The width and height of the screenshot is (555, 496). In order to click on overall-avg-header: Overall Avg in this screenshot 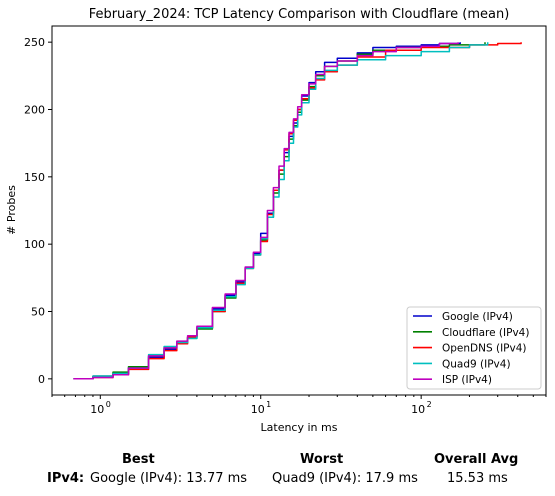, I will do `click(476, 459)`.